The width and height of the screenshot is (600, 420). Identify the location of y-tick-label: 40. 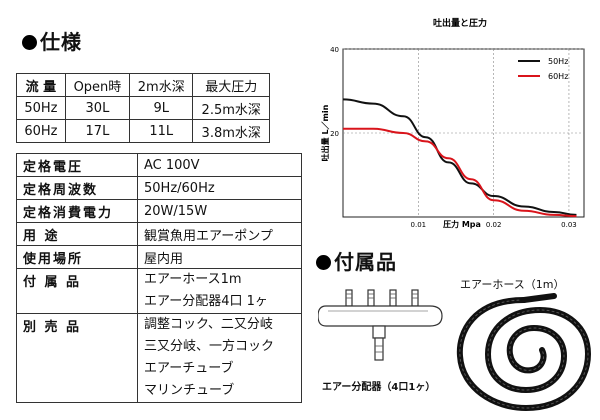
(334, 50).